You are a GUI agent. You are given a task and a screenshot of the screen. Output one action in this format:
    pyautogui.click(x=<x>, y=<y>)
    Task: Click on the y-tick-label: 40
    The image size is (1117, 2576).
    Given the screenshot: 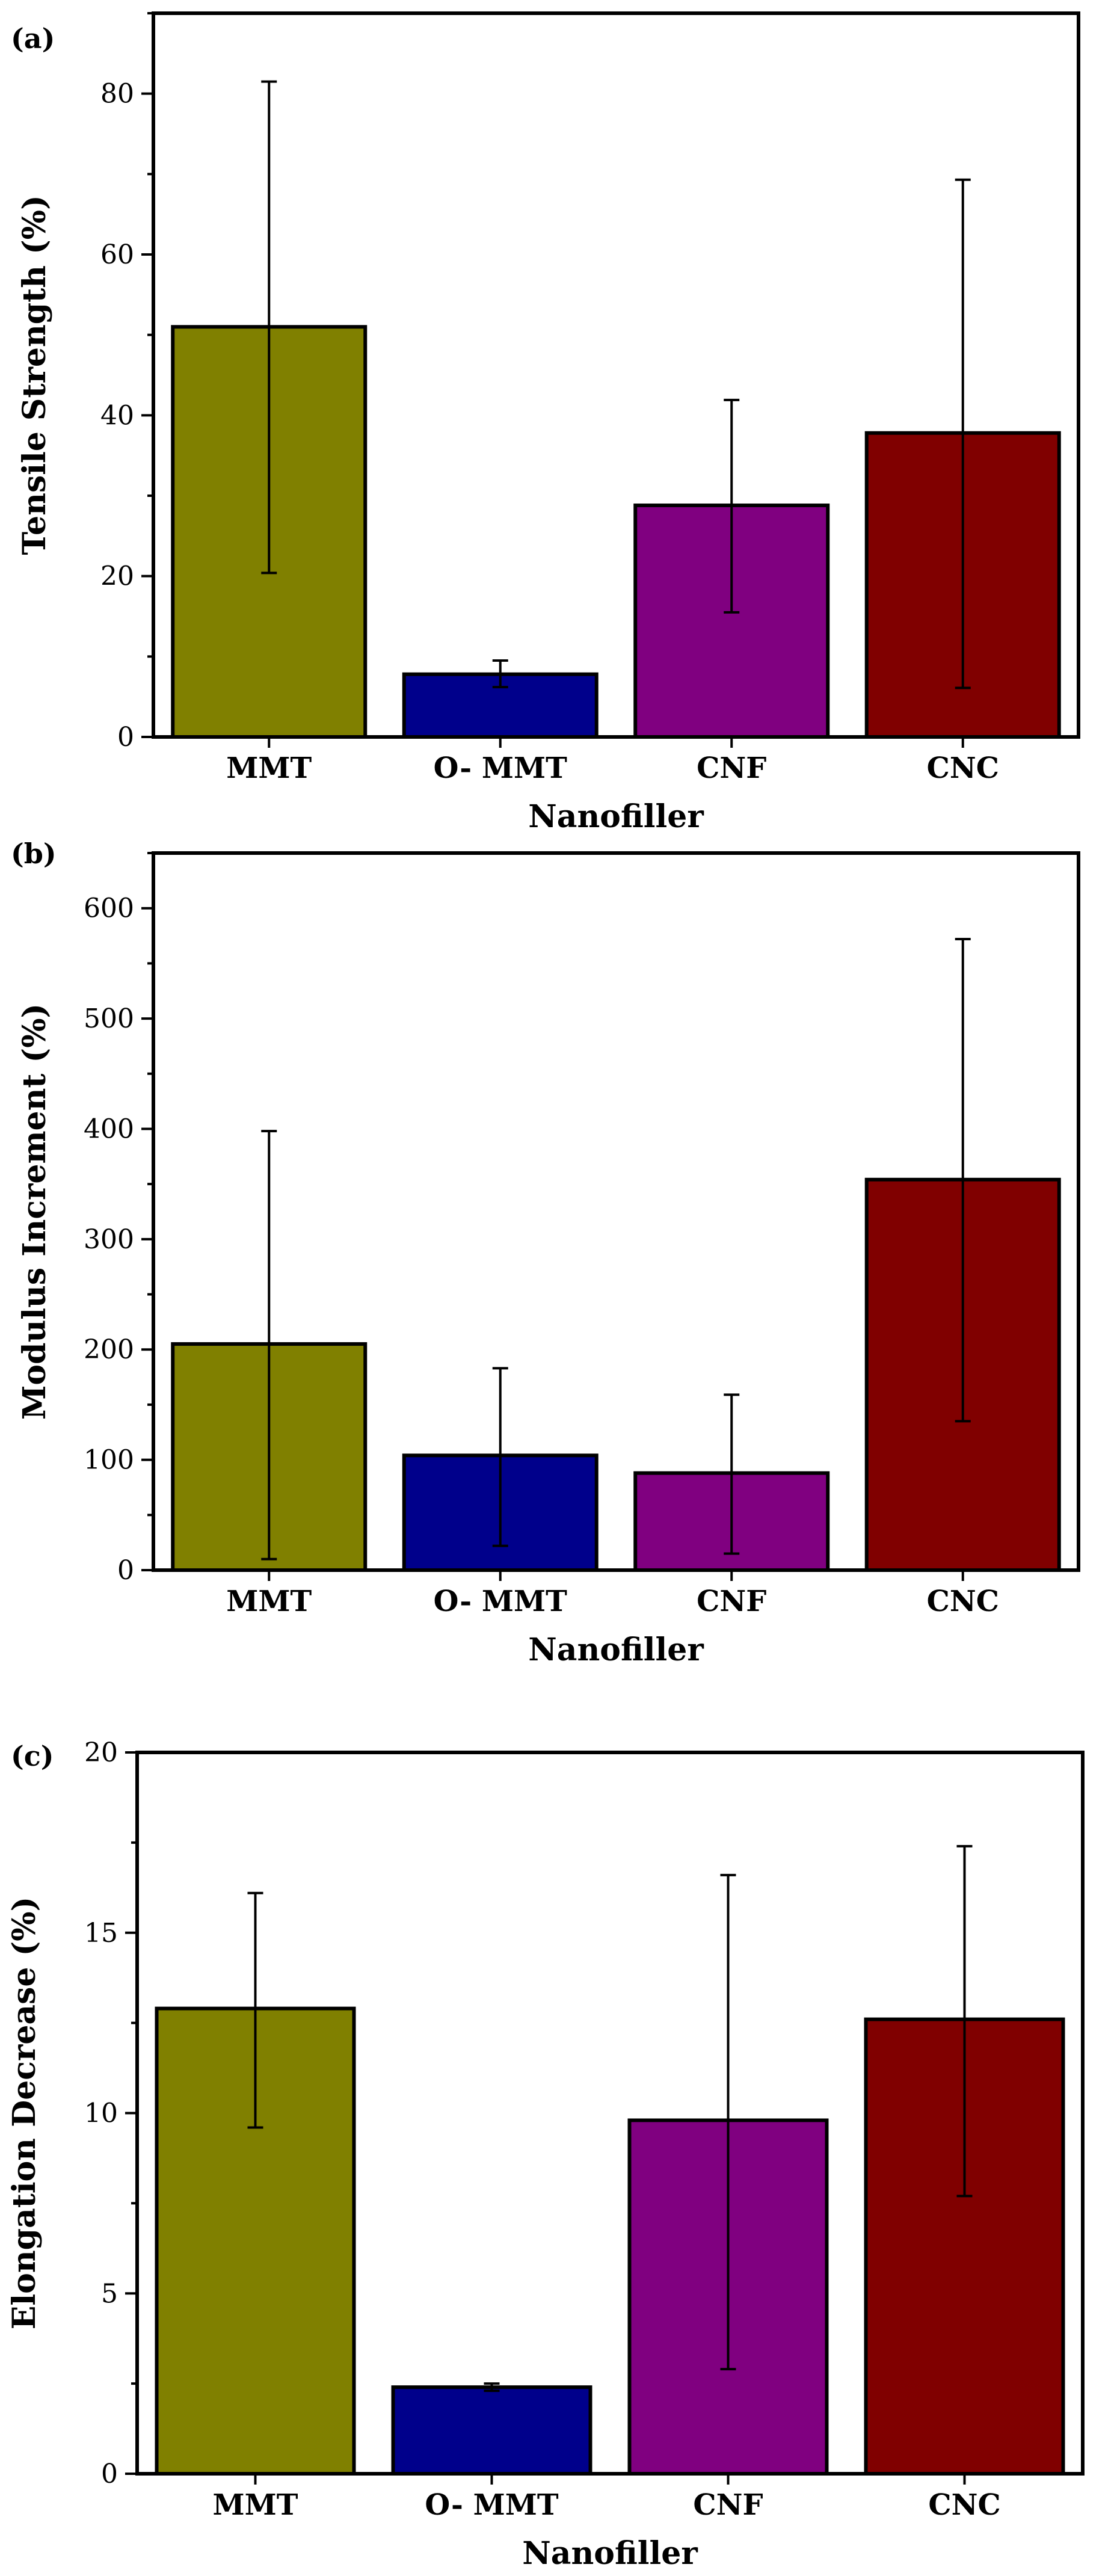 What is the action you would take?
    pyautogui.click(x=117, y=415)
    